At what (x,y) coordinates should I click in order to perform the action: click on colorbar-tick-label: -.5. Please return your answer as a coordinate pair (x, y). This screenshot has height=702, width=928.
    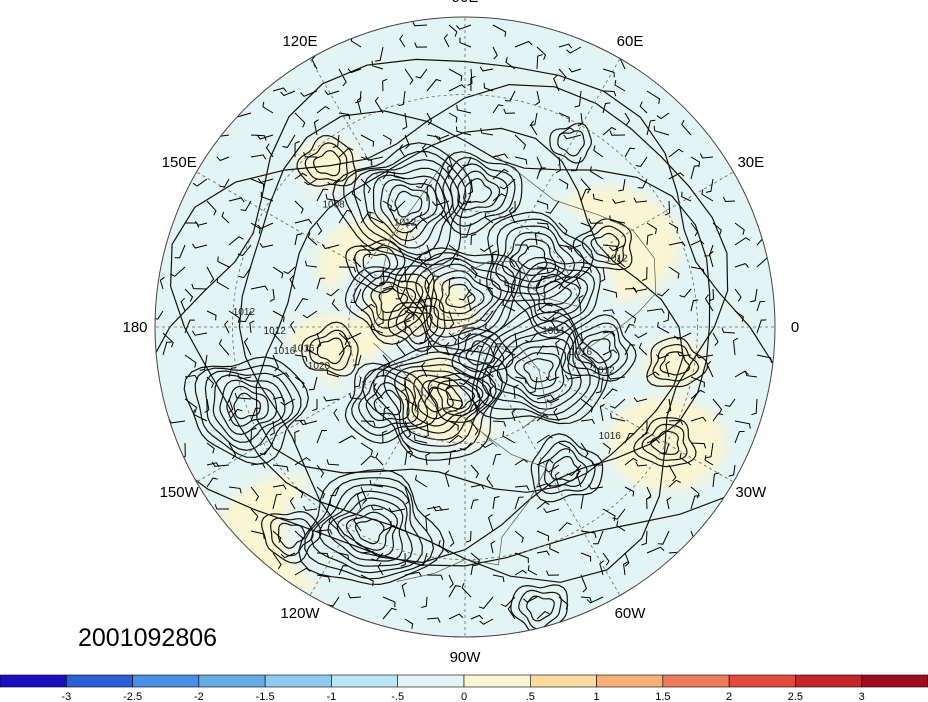
    Looking at the image, I should click on (397, 696).